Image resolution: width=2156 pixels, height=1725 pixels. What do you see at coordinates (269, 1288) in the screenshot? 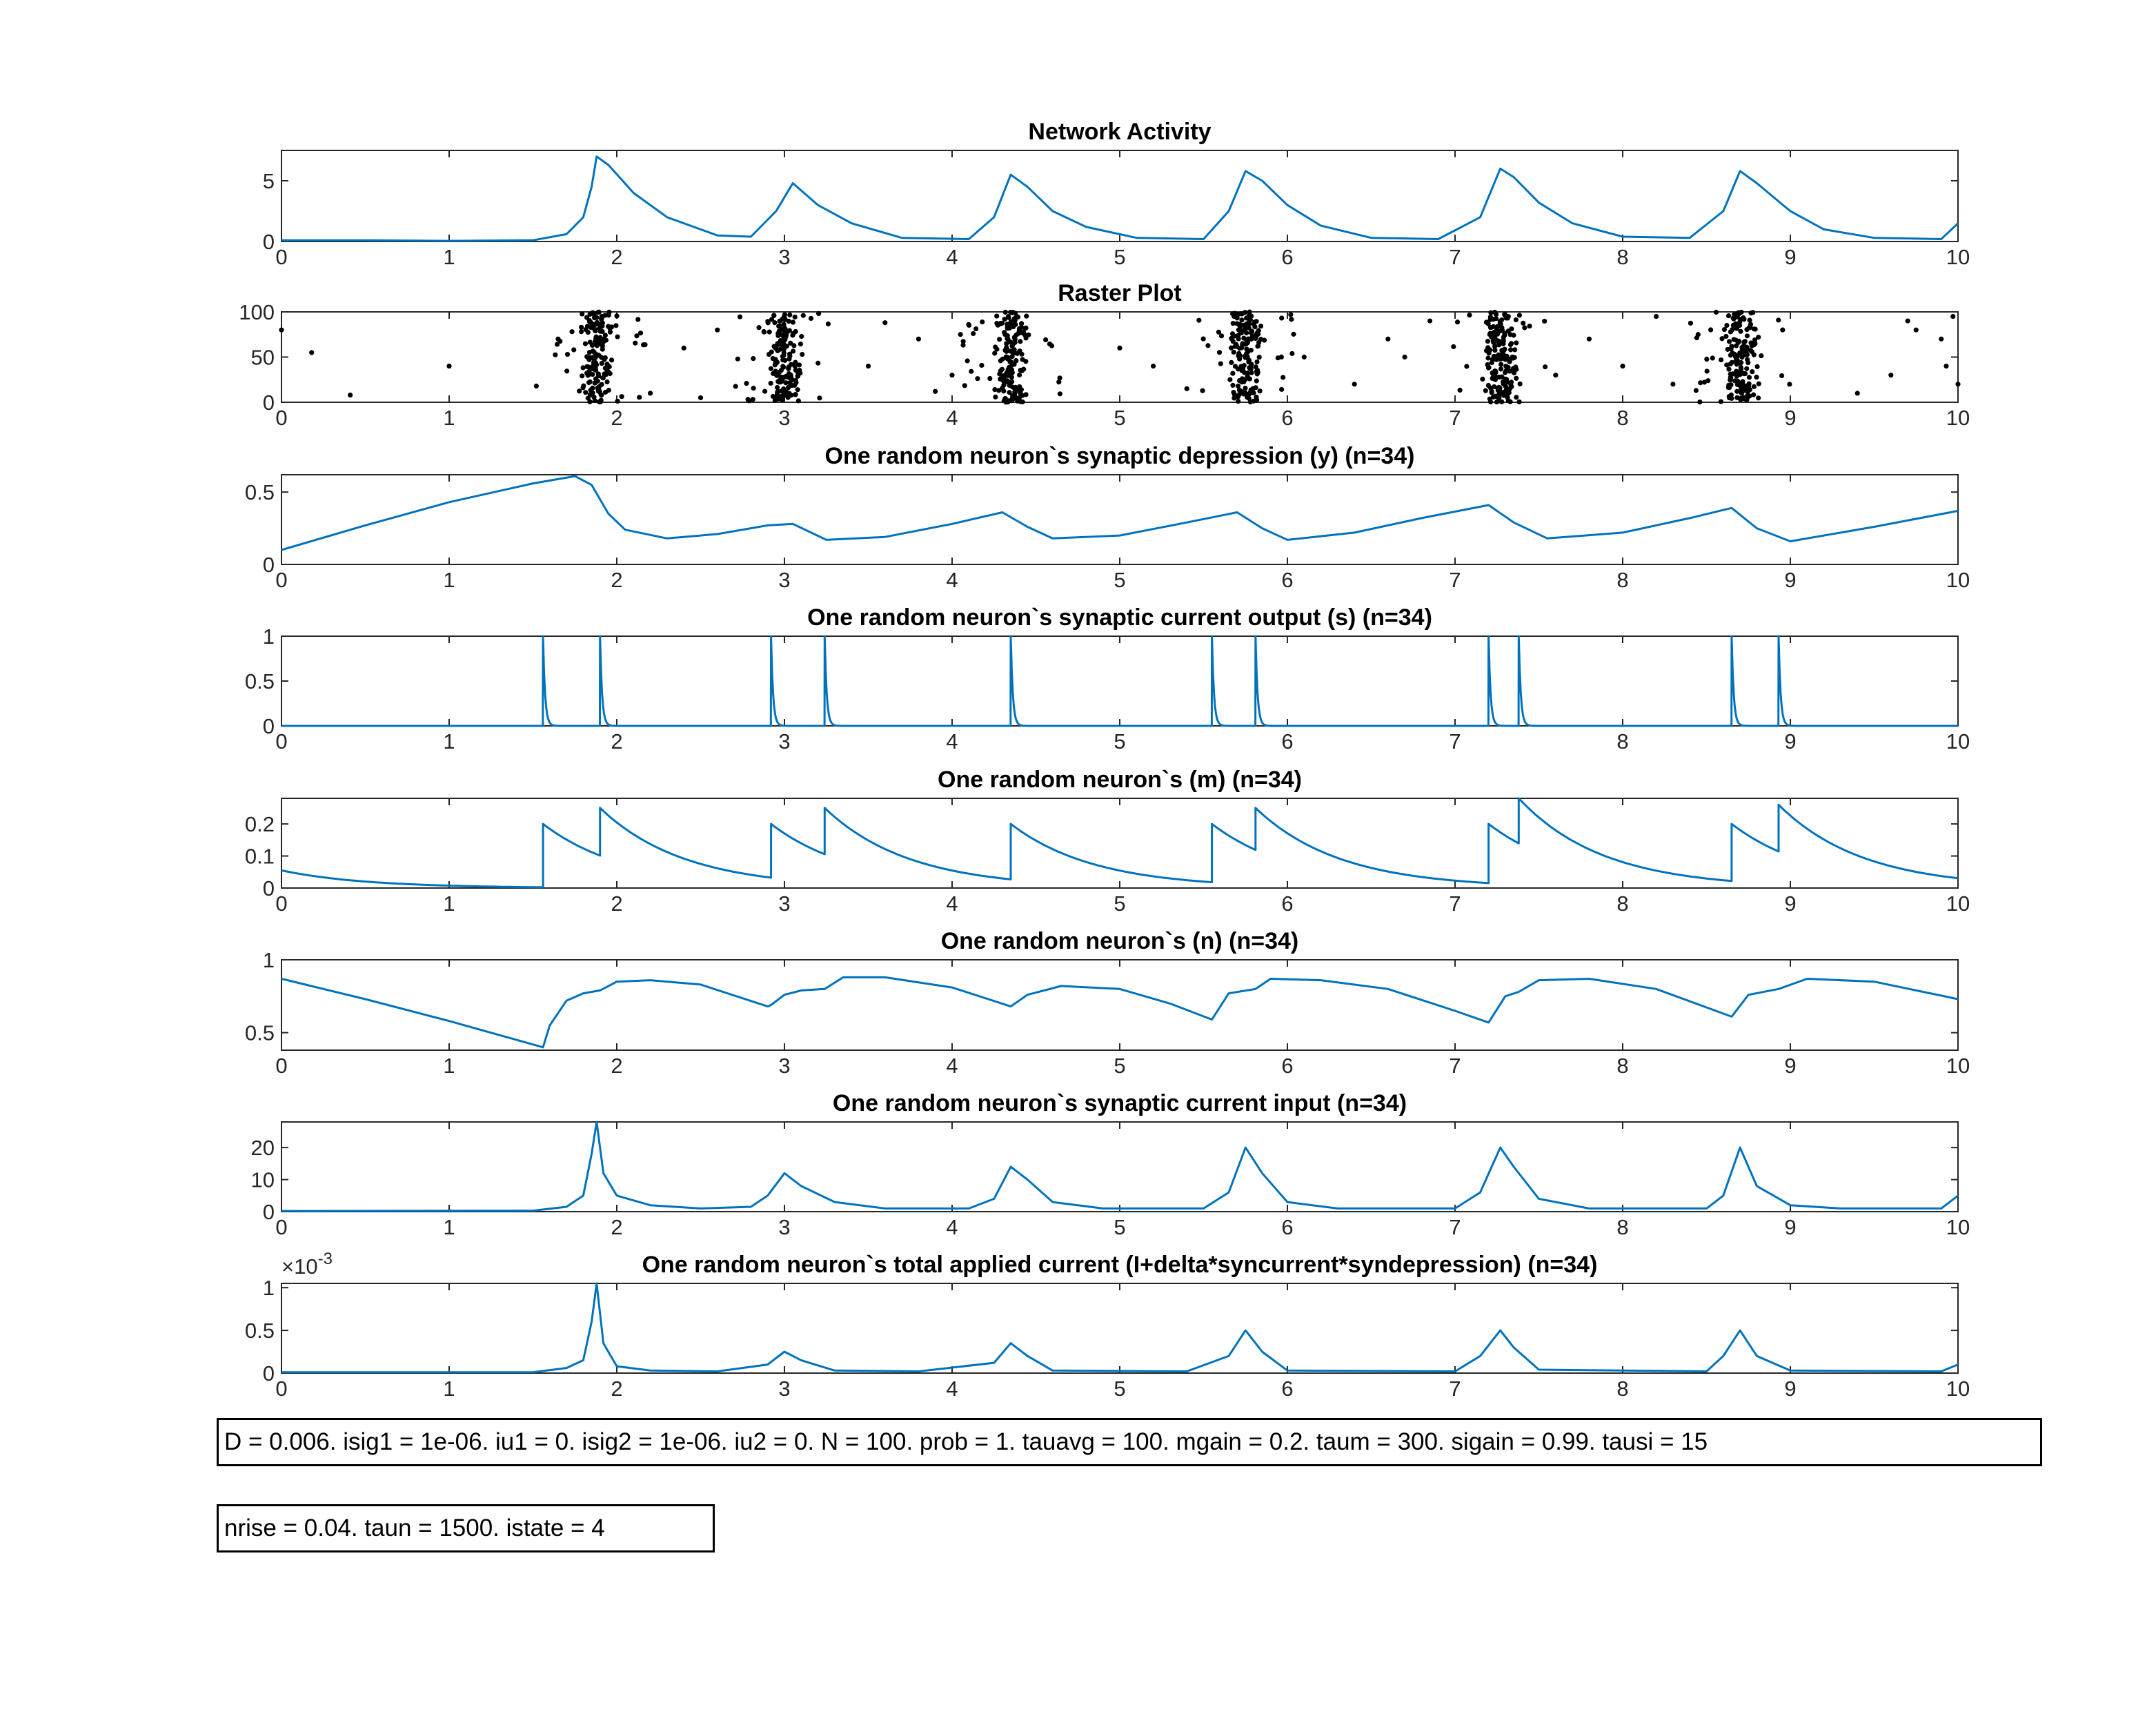
I see `y-tick-label: 1` at bounding box center [269, 1288].